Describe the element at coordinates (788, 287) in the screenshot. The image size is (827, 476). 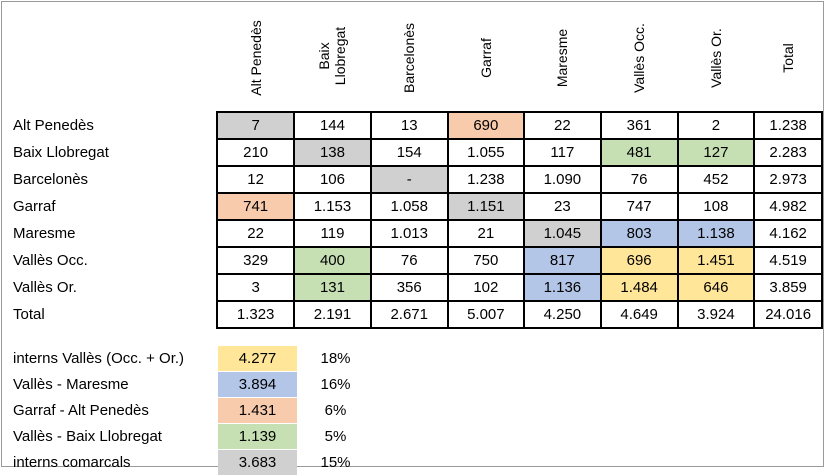
I see `cell-valles-or-total: 3.859` at that location.